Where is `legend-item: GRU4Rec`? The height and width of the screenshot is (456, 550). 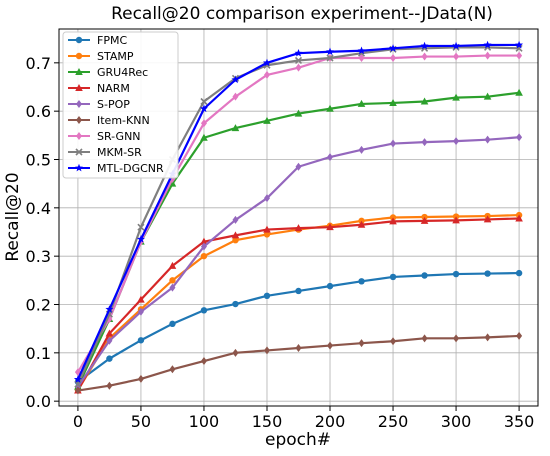
legend-item: GRU4Rec is located at coordinates (108, 72).